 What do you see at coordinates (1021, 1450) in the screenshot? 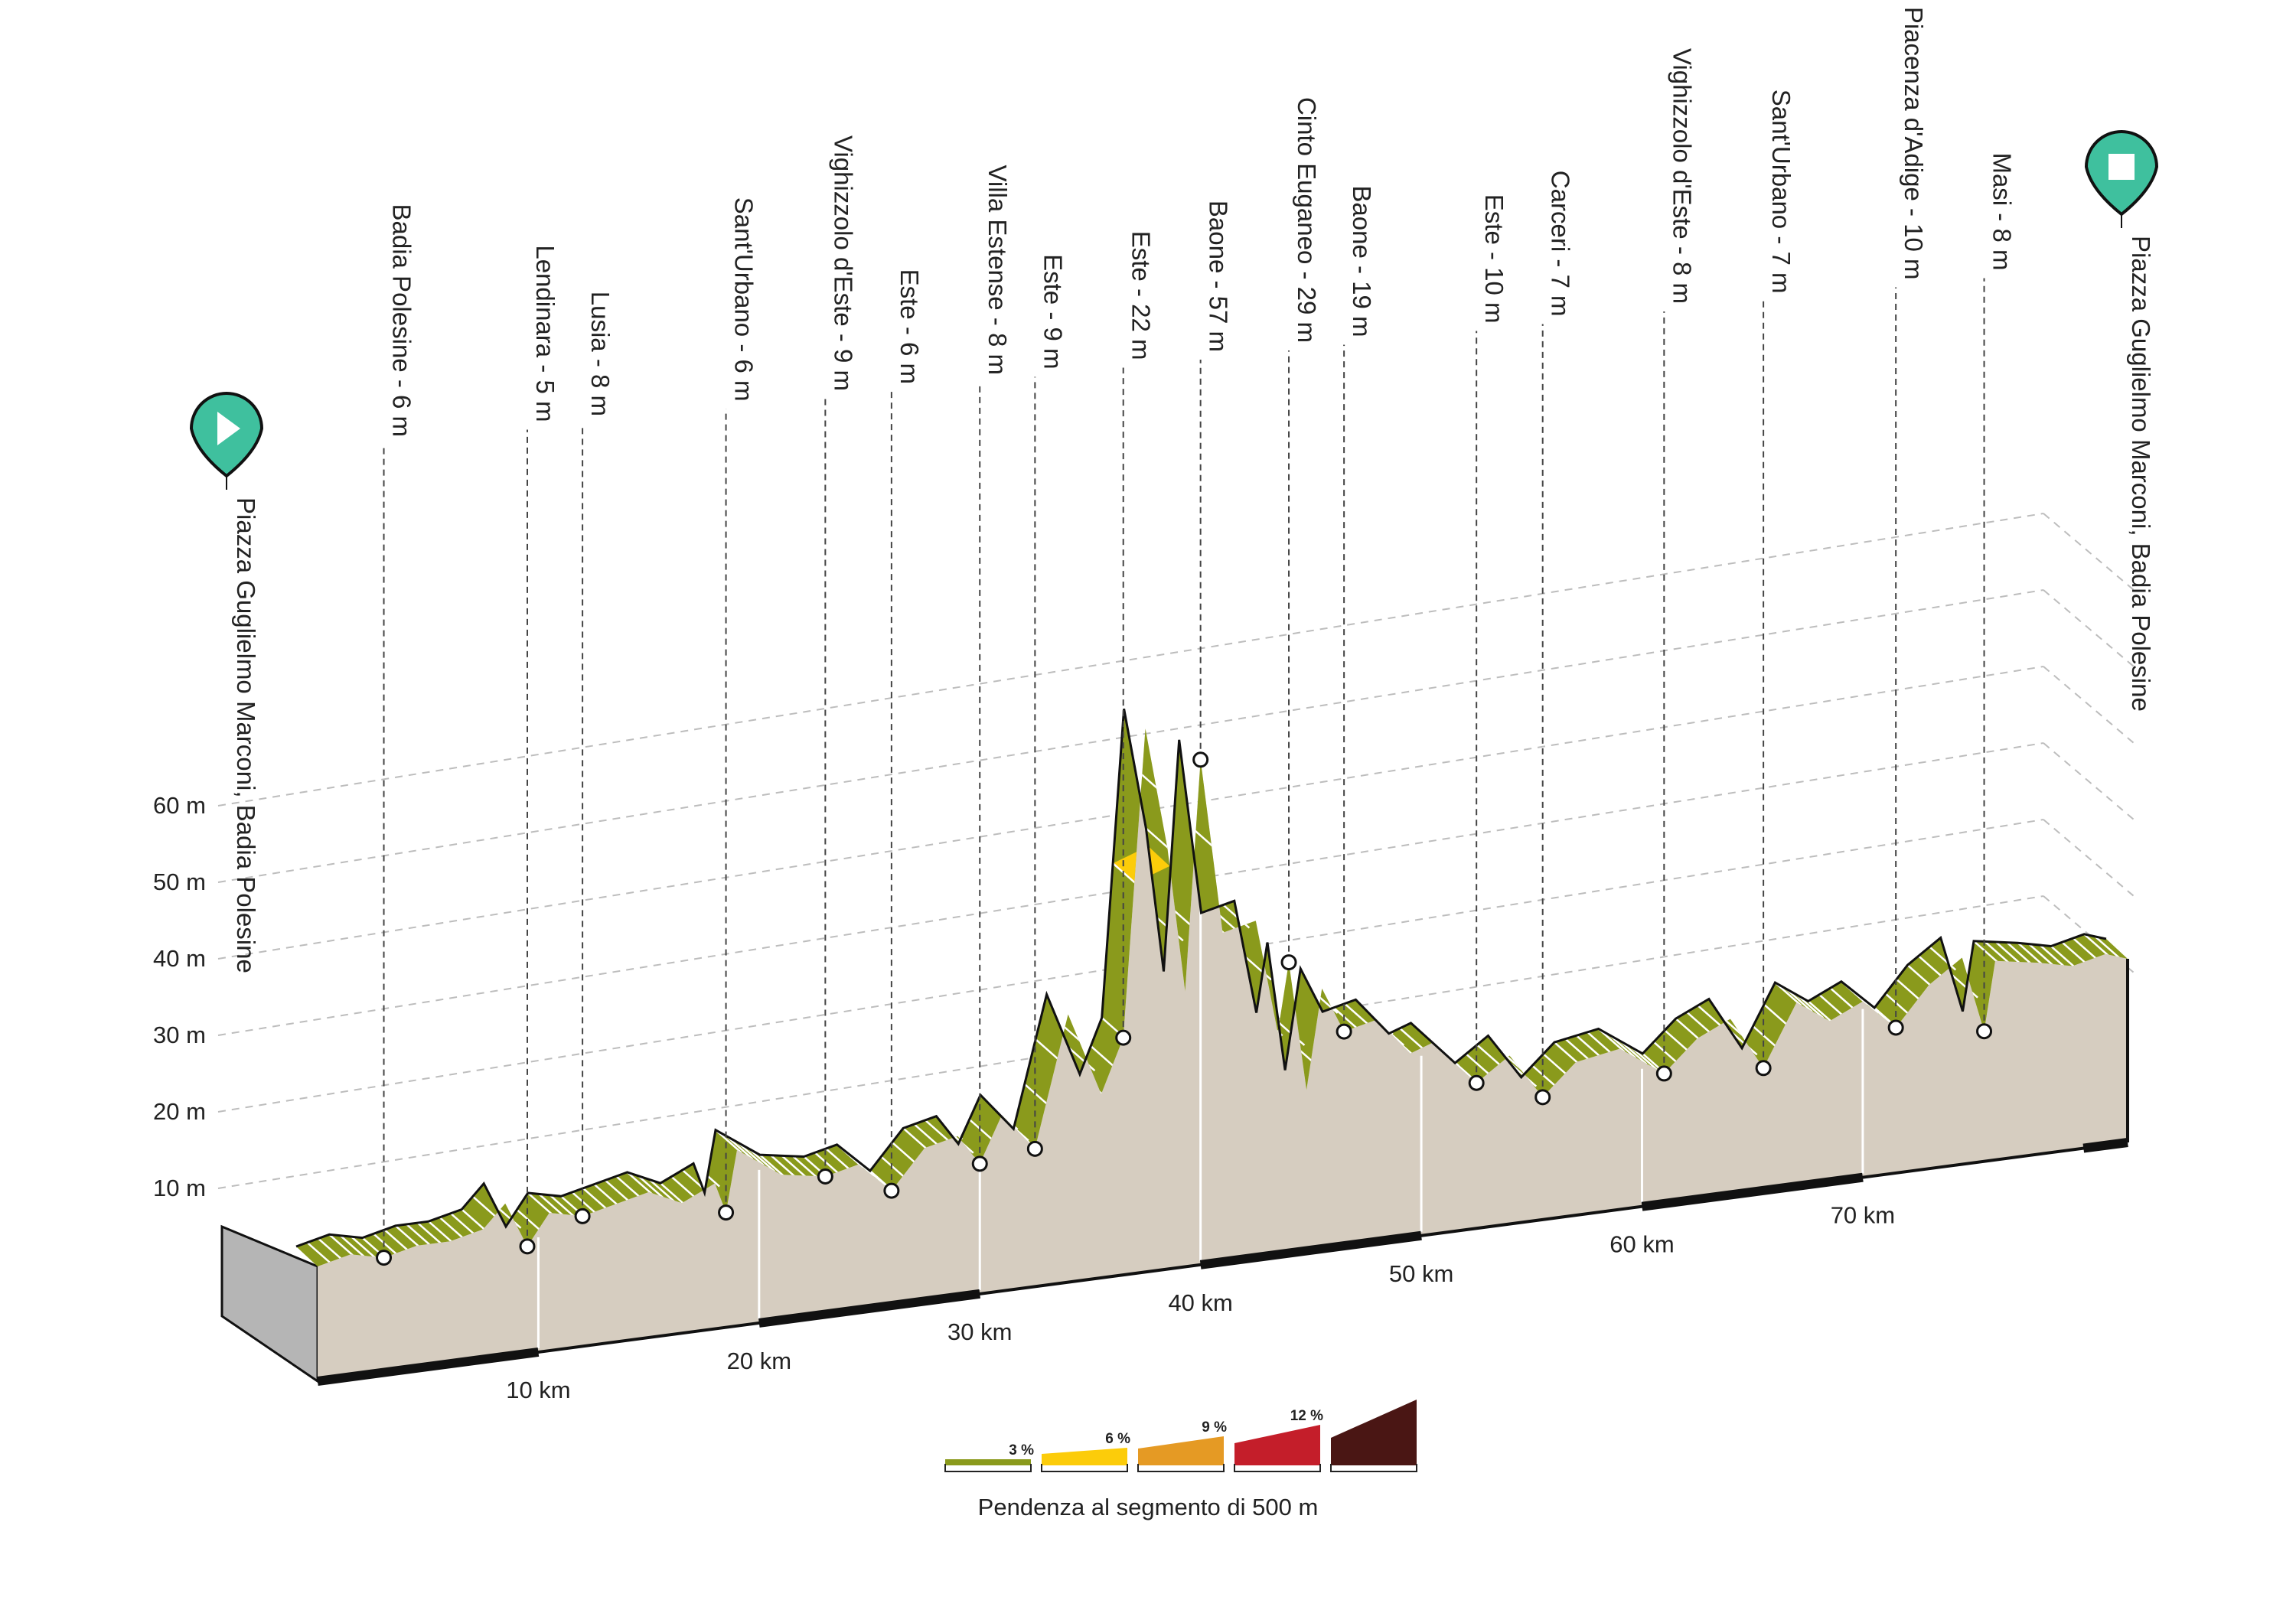
I see `legend-label: 3 %` at bounding box center [1021, 1450].